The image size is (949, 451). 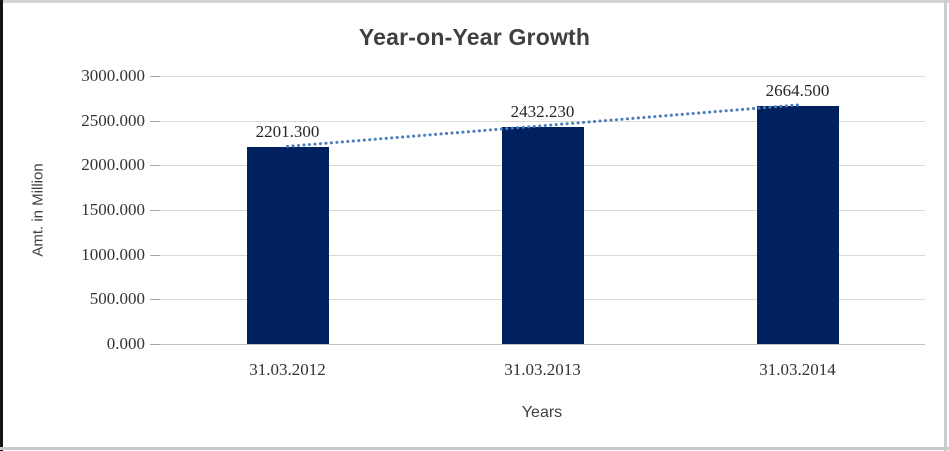 I want to click on category-label: 31.03.2014, so click(x=797, y=369).